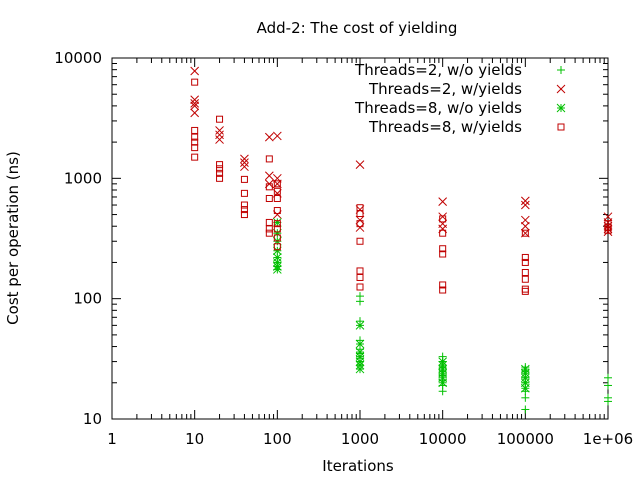  I want to click on y-axis-title: Cost per operation (ns), so click(13, 238).